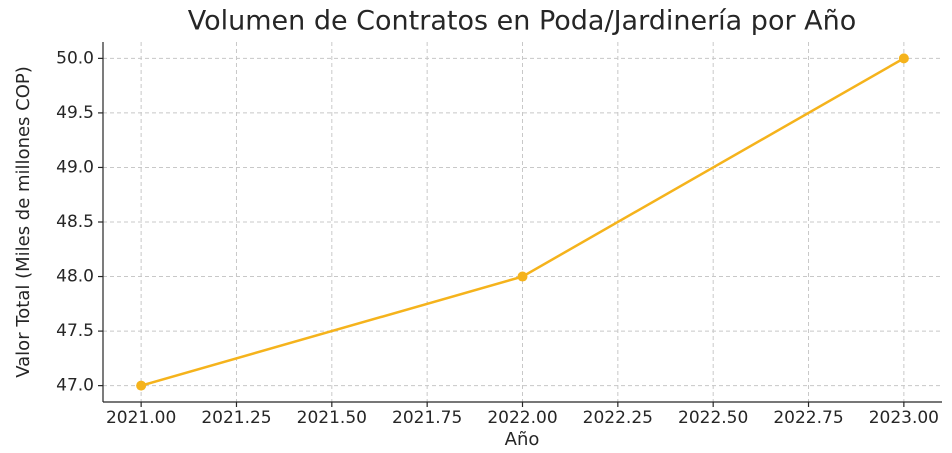 The width and height of the screenshot is (952, 453). I want to click on x-tick-label: 2021.50, so click(332, 418).